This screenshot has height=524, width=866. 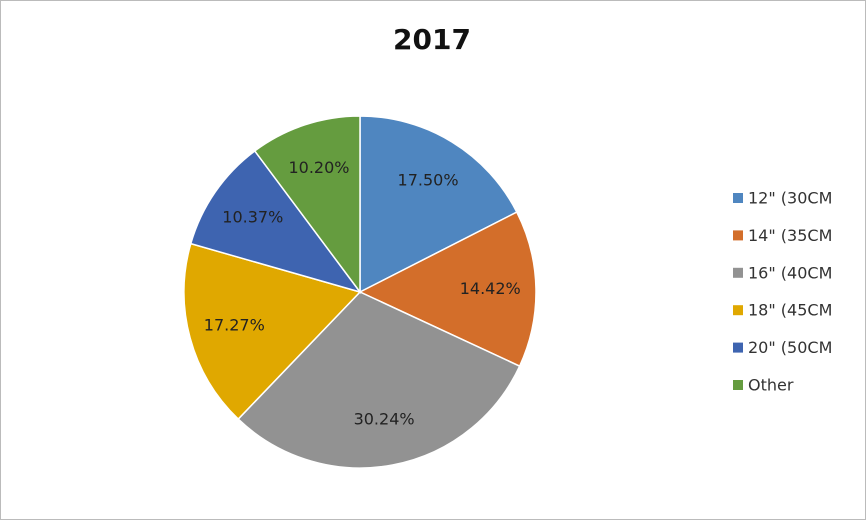 I want to click on legend-label: 20" (50CM, so click(x=790, y=347).